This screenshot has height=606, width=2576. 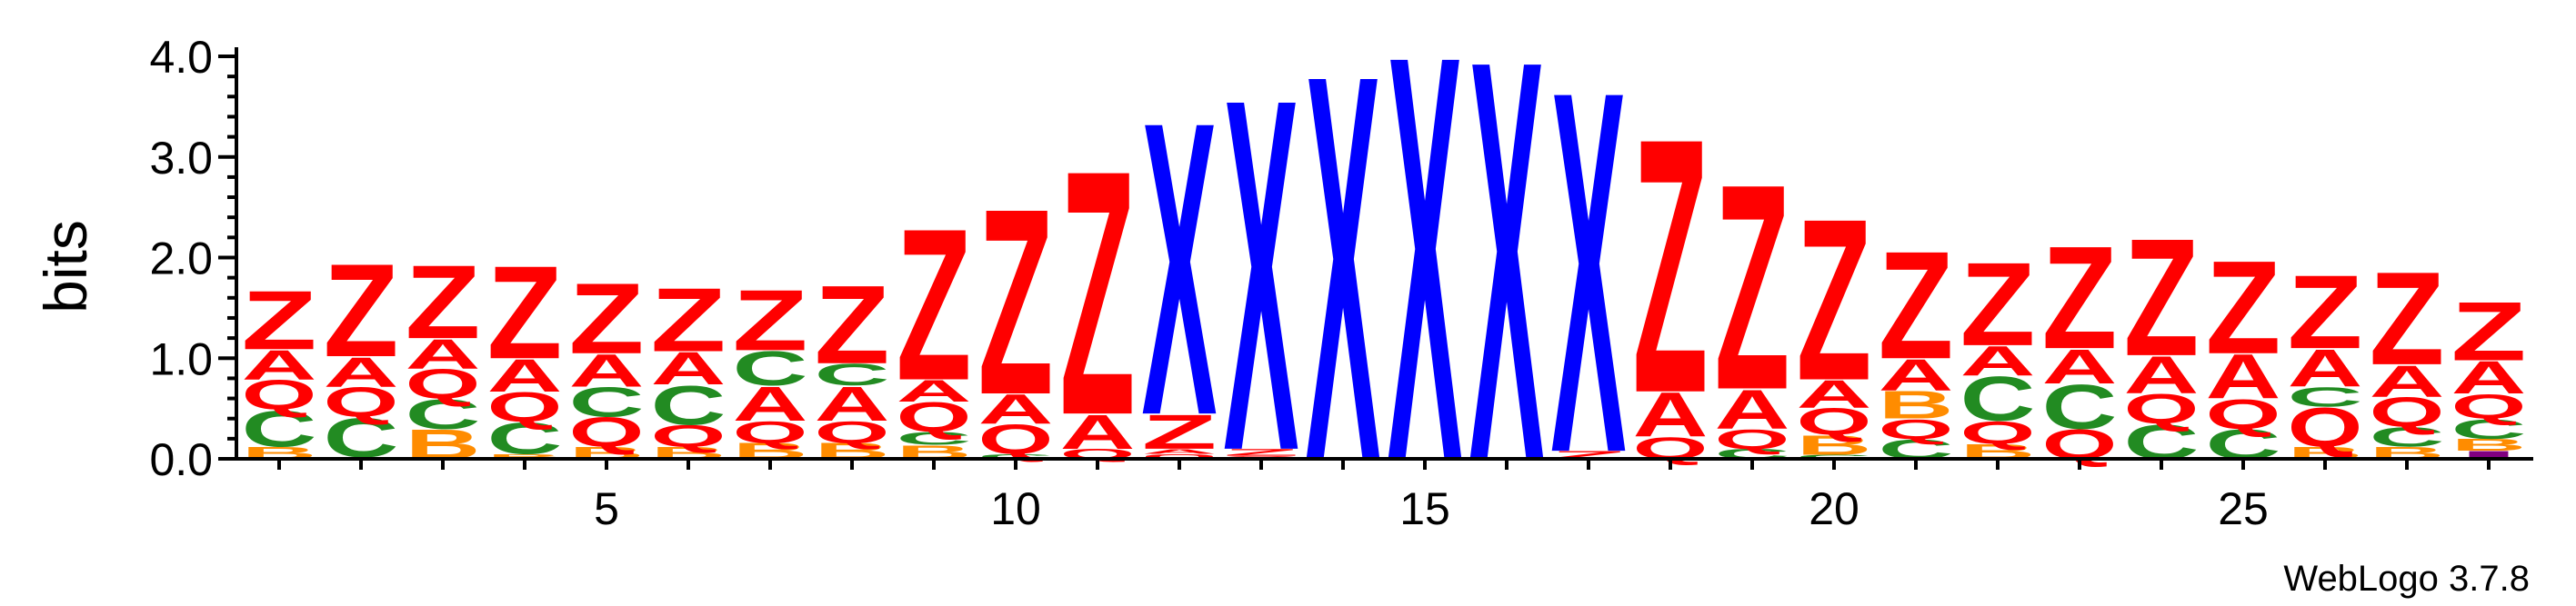 I want to click on logo-stack: QZX, so click(x=1261, y=278).